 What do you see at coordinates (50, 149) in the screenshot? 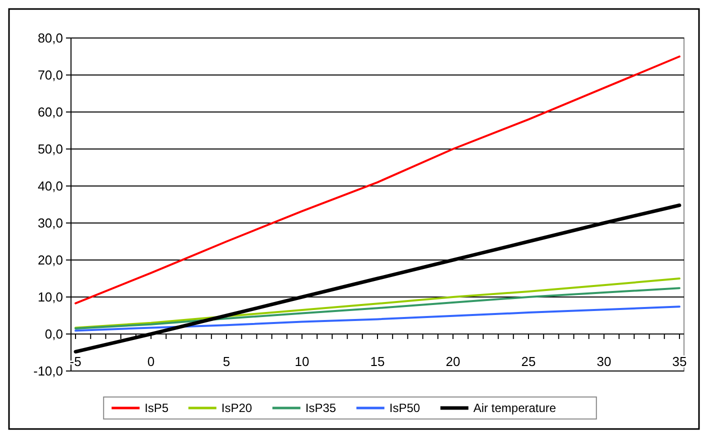
I see `y-tick-label: 50,0` at bounding box center [50, 149].